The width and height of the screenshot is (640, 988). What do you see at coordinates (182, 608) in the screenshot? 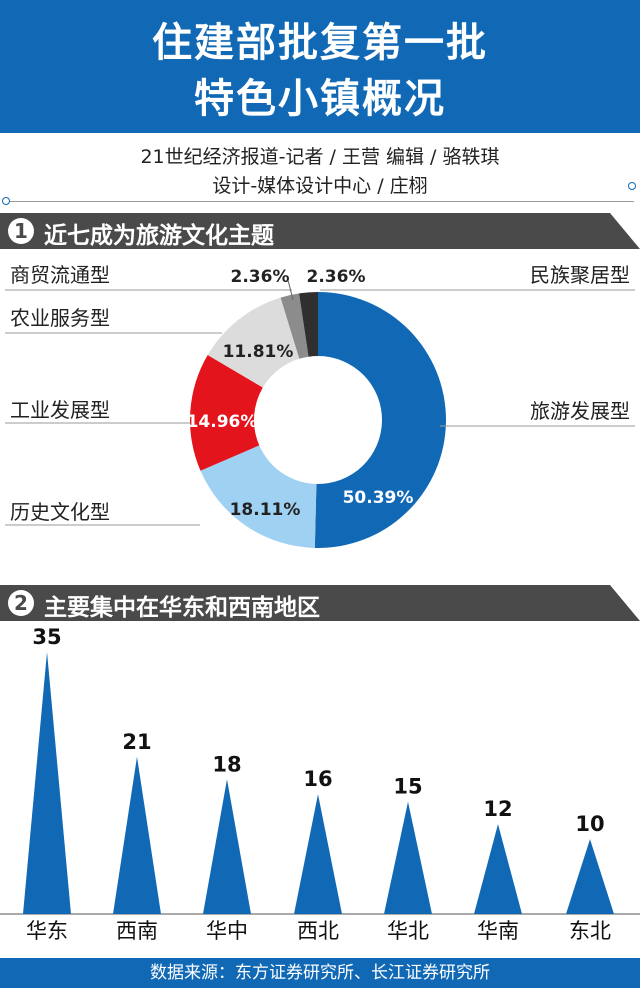
I see `section-title-2: 主要集中在华东和西南地区` at bounding box center [182, 608].